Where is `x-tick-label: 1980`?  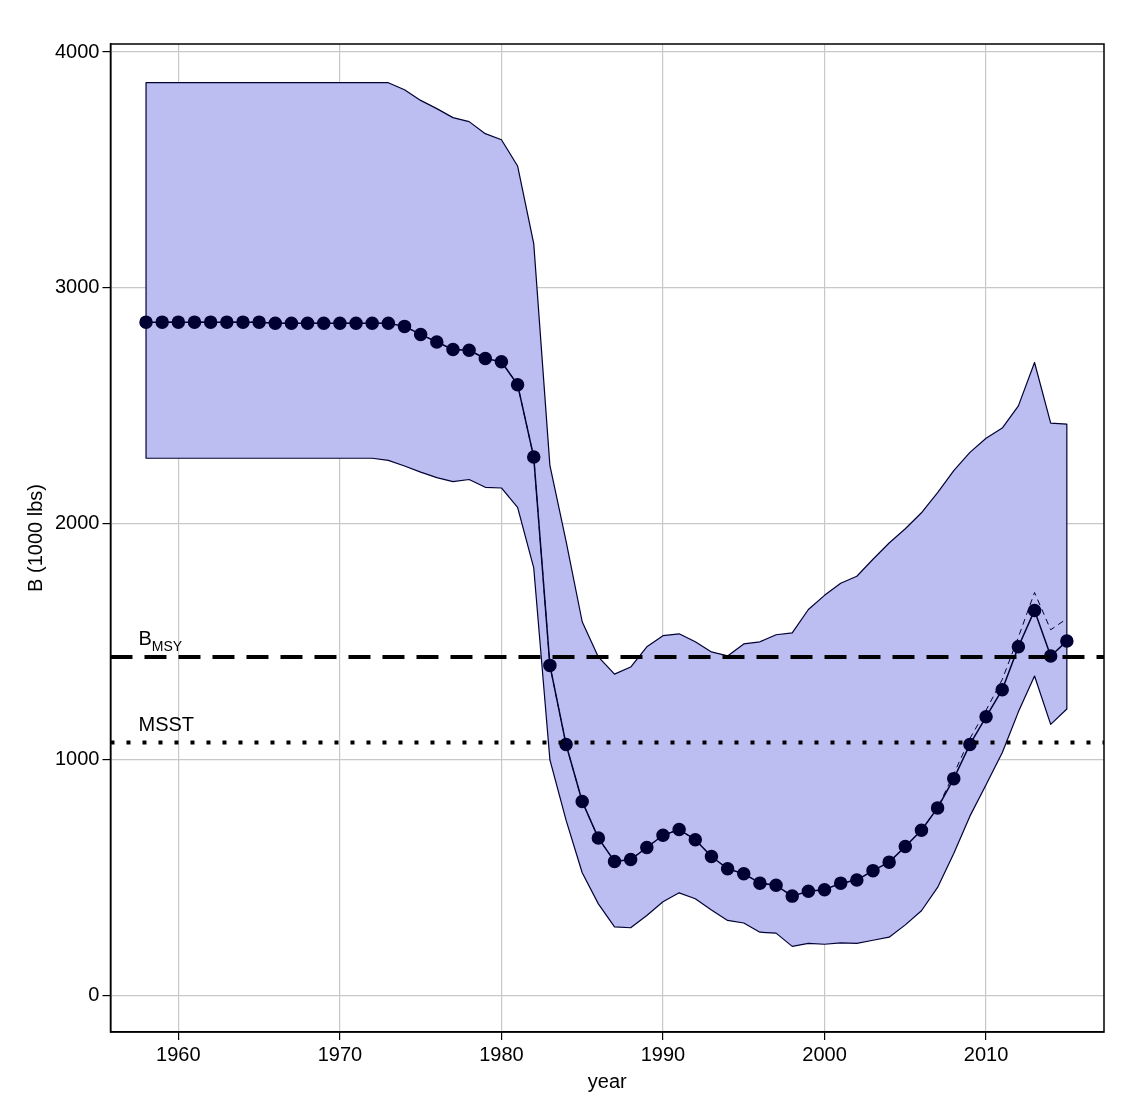 x-tick-label: 1980 is located at coordinates (501, 1053).